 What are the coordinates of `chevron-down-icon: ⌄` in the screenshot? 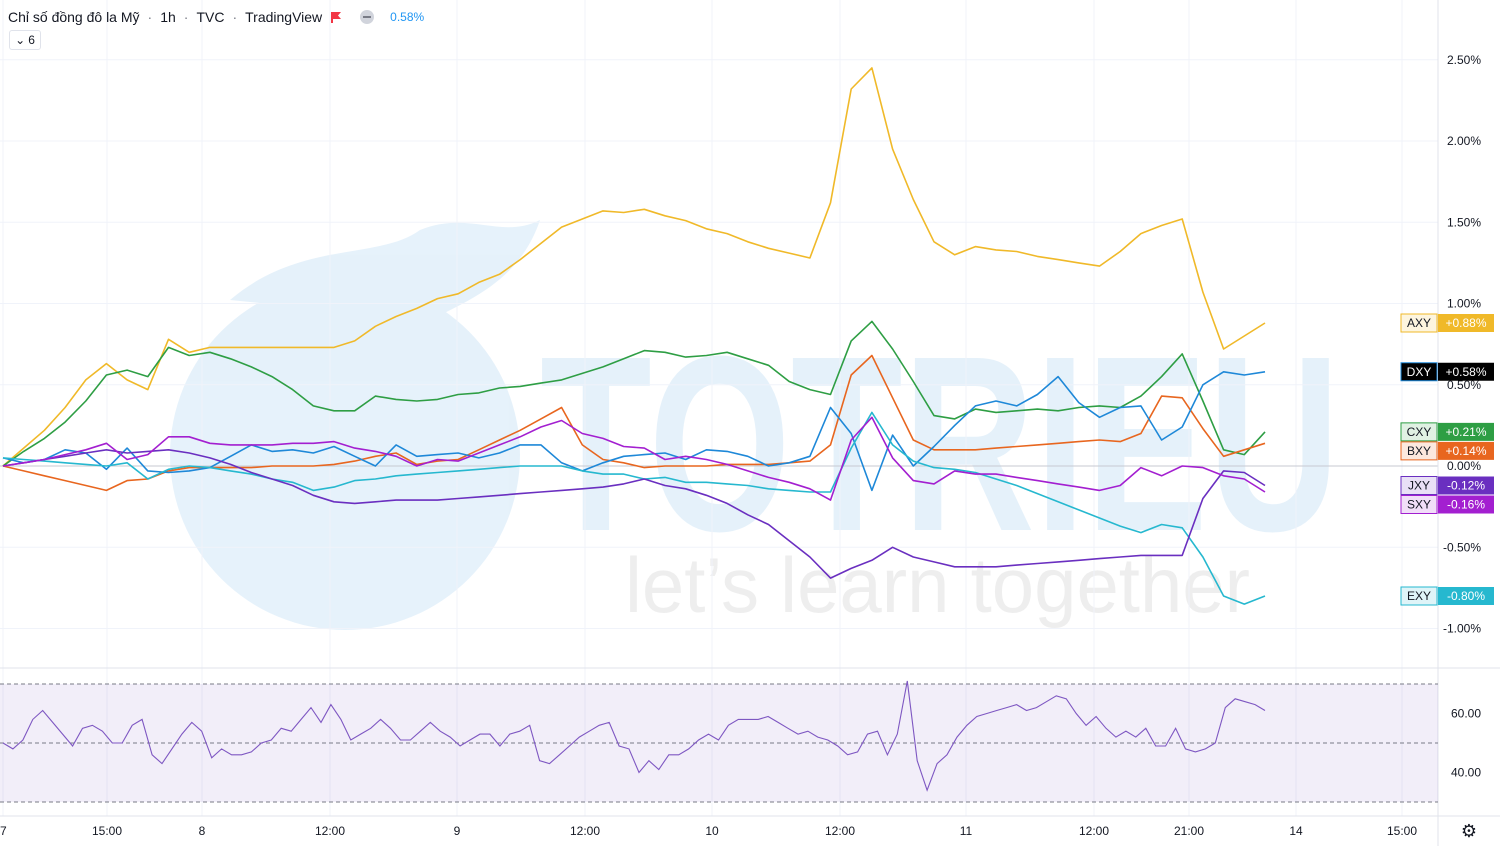 It's located at (20, 40).